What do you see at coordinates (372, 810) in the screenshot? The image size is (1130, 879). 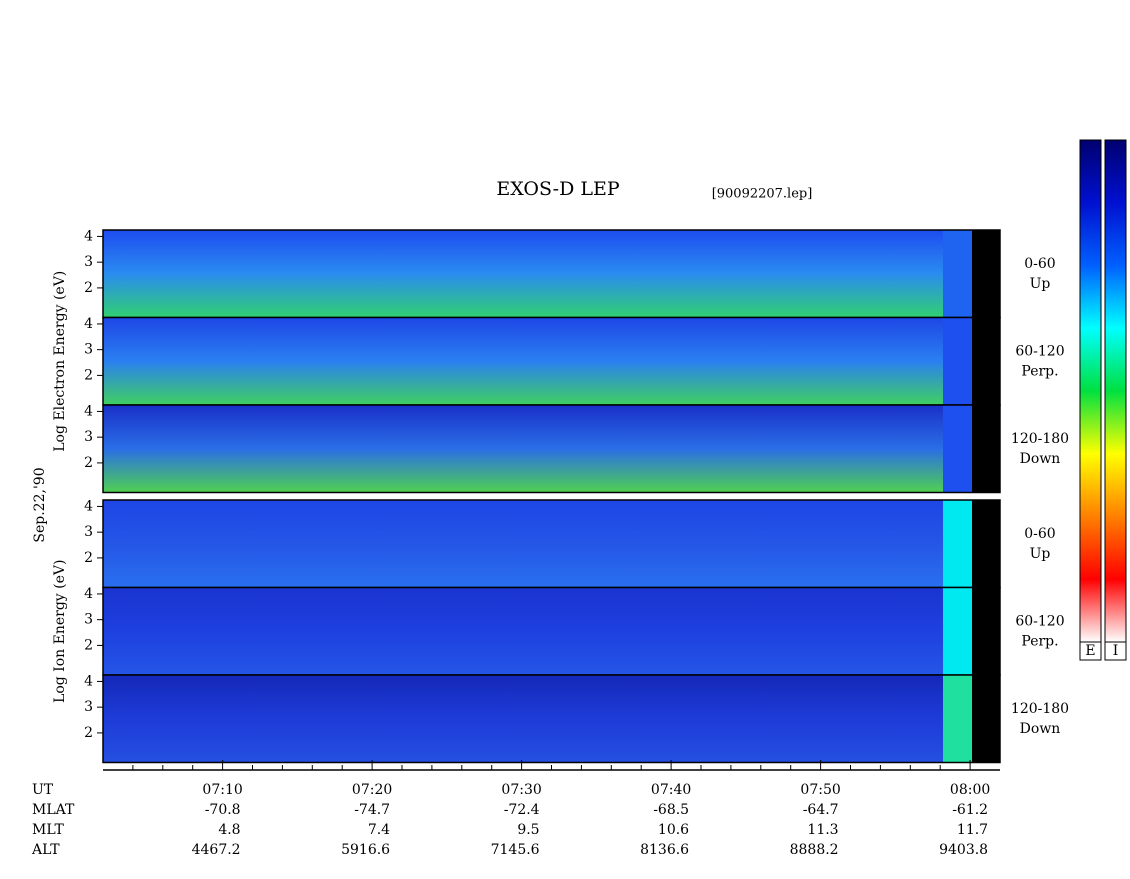 I see `orbit-value: -74.7` at bounding box center [372, 810].